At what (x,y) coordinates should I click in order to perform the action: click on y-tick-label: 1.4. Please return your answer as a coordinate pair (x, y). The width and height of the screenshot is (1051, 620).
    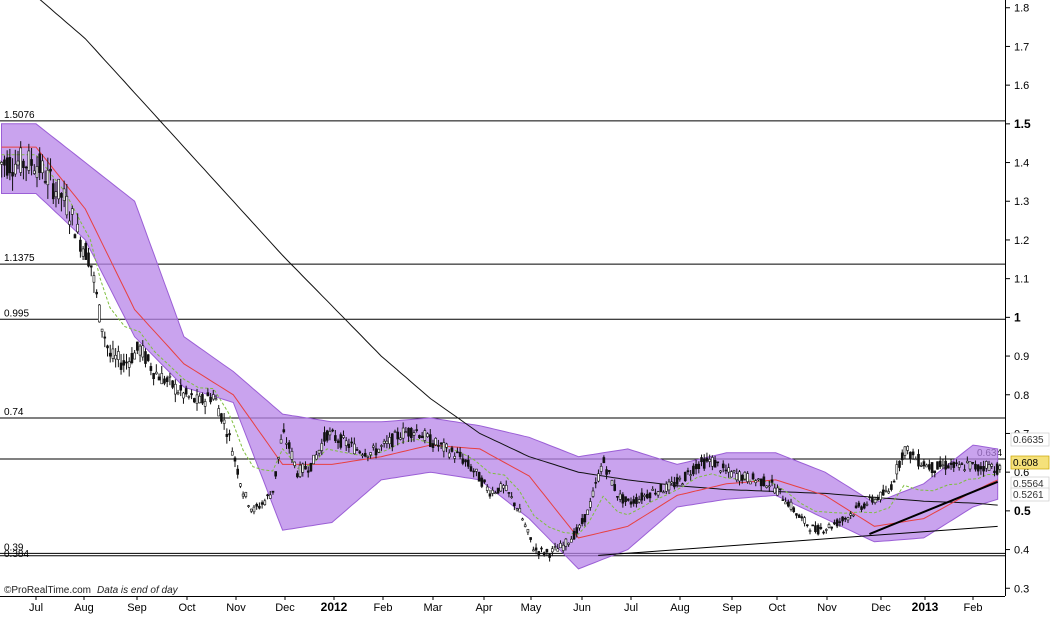
    Looking at the image, I should click on (1021, 164).